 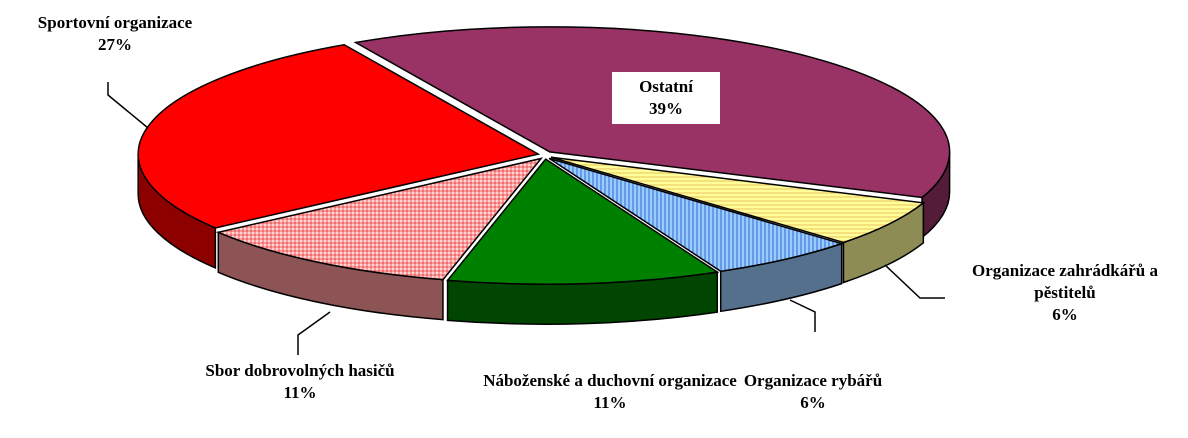 What do you see at coordinates (300, 370) in the screenshot?
I see `category-label: Sbor dobrovolných hasičů` at bounding box center [300, 370].